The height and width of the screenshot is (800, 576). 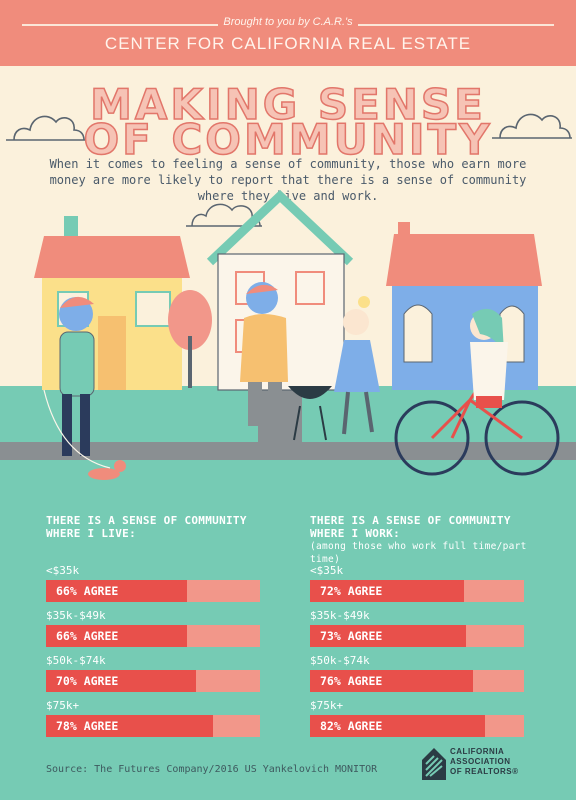 I want to click on yellow-house, so click(x=112, y=303).